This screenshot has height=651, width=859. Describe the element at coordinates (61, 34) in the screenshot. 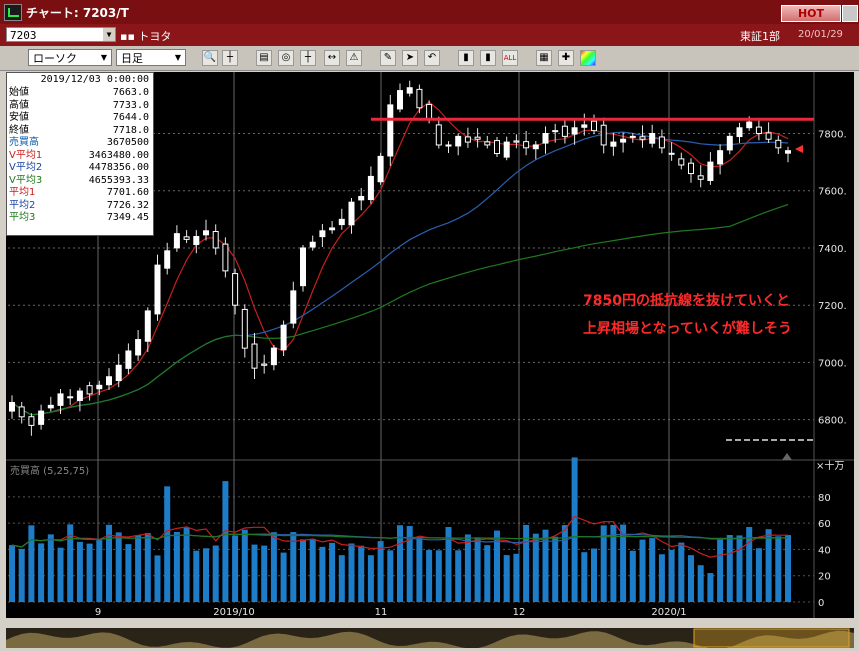

I see `symbol-code-input: 7203 ▼` at that location.